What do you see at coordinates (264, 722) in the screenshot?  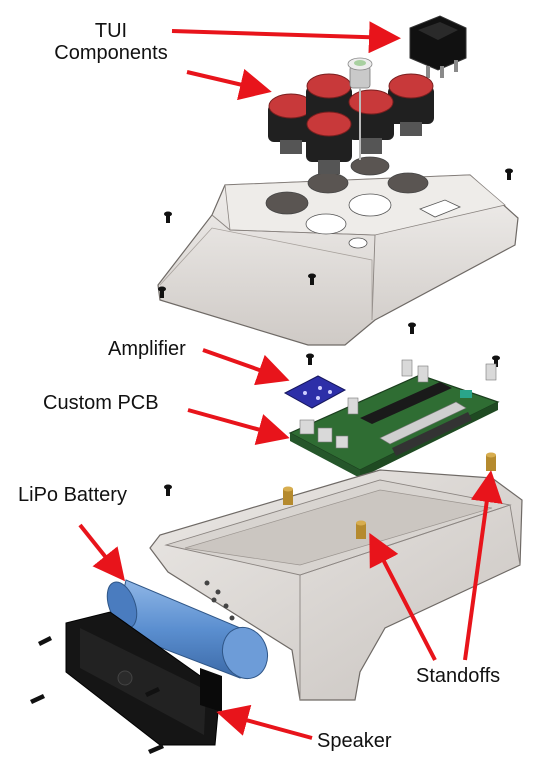 I see `arrow-speaker` at bounding box center [264, 722].